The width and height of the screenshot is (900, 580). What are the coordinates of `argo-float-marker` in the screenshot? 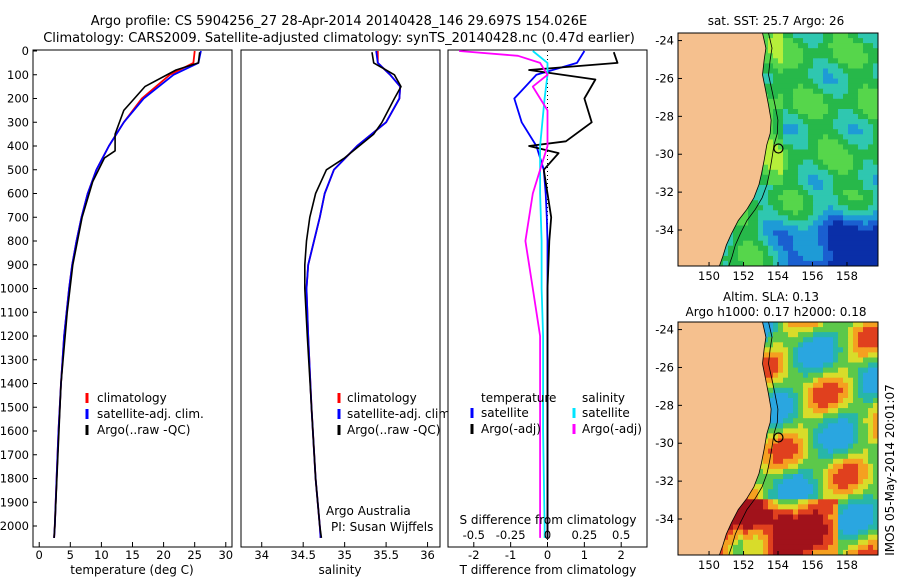 It's located at (778, 437).